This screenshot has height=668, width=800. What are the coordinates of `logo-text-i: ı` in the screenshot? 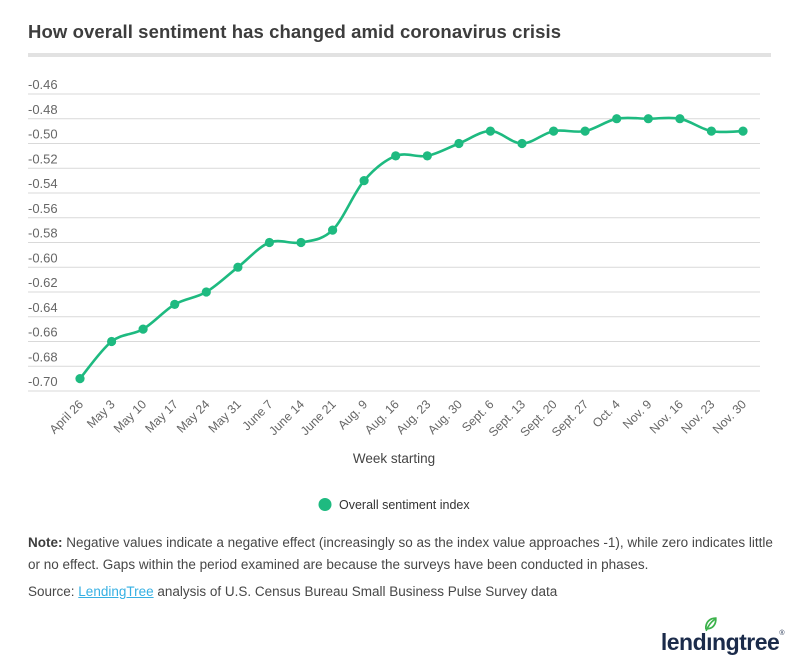 It's located at (709, 642).